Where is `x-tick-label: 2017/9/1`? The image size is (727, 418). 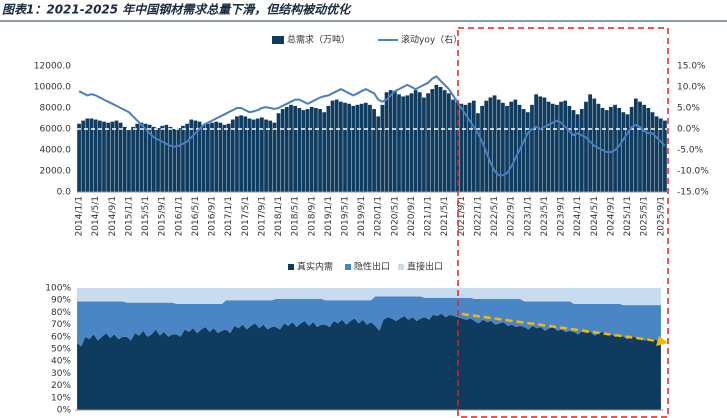 x-tick-label: 2017/9/1 is located at coordinates (262, 216).